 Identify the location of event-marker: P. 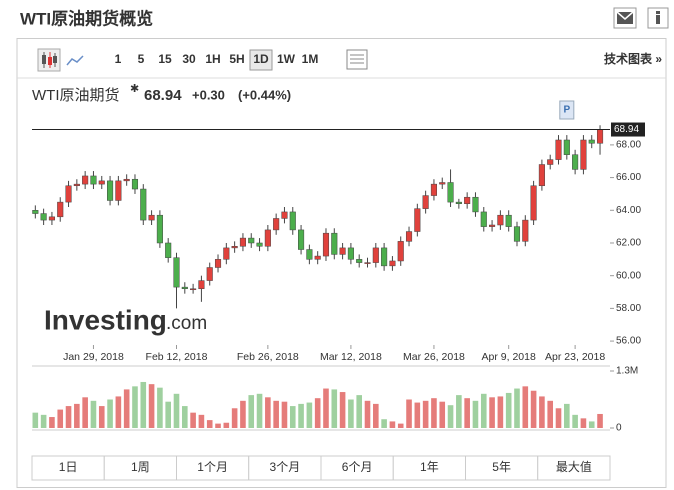
(566, 110).